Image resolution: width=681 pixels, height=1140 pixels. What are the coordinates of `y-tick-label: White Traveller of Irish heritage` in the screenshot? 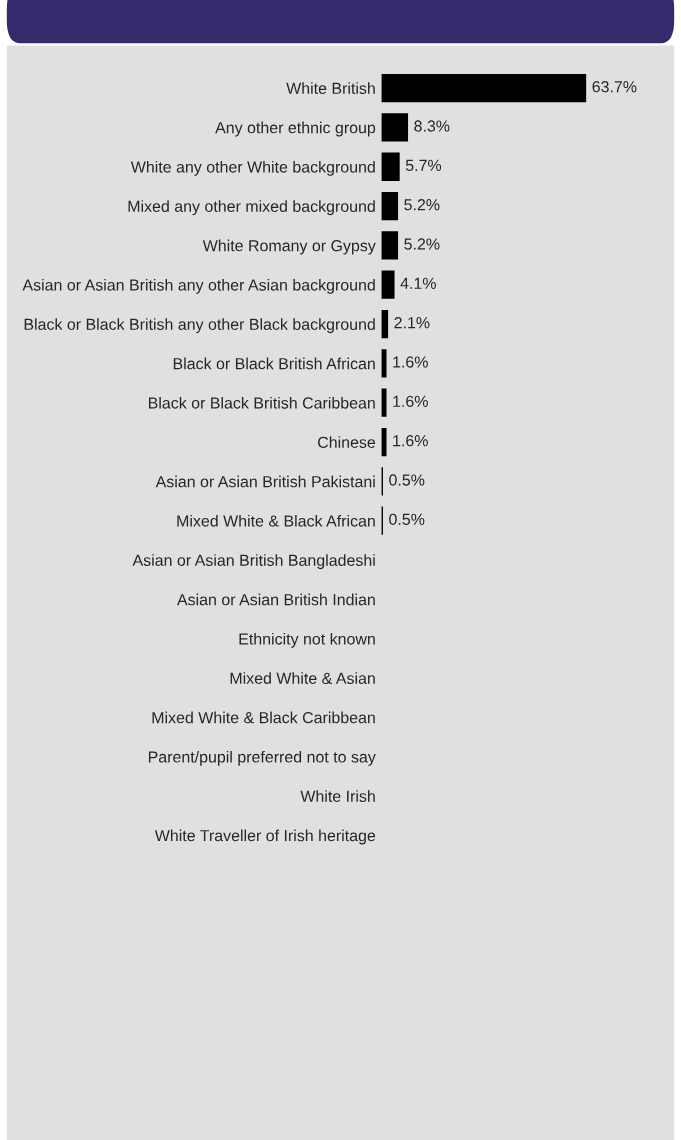 It's located at (265, 837).